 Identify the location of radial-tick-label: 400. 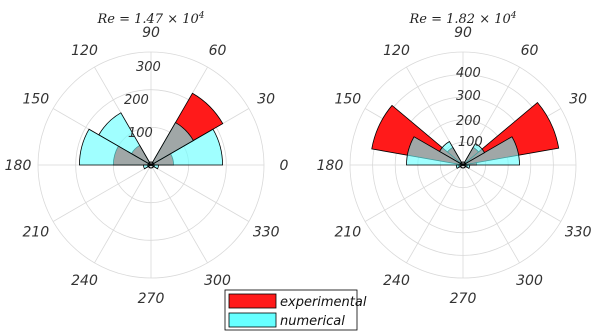
(468, 73).